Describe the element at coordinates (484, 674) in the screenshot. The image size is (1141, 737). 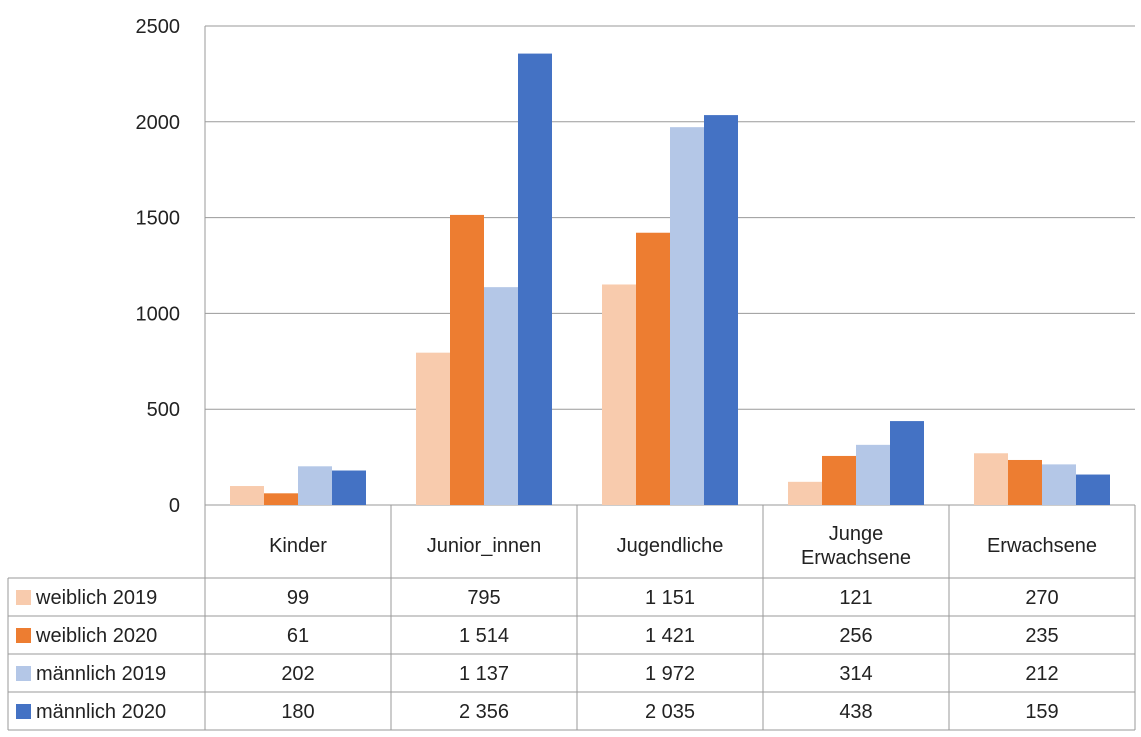
I see `data-label: 1 137` at that location.